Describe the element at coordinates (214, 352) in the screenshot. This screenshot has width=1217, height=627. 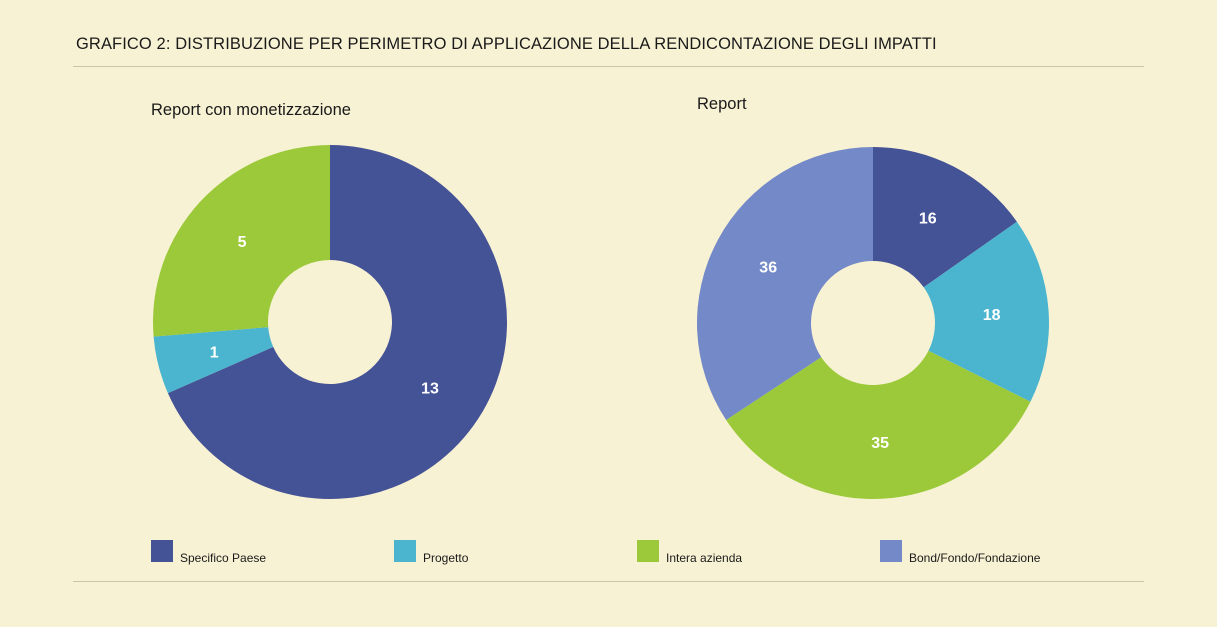
I see `slice-value-label: 1` at that location.